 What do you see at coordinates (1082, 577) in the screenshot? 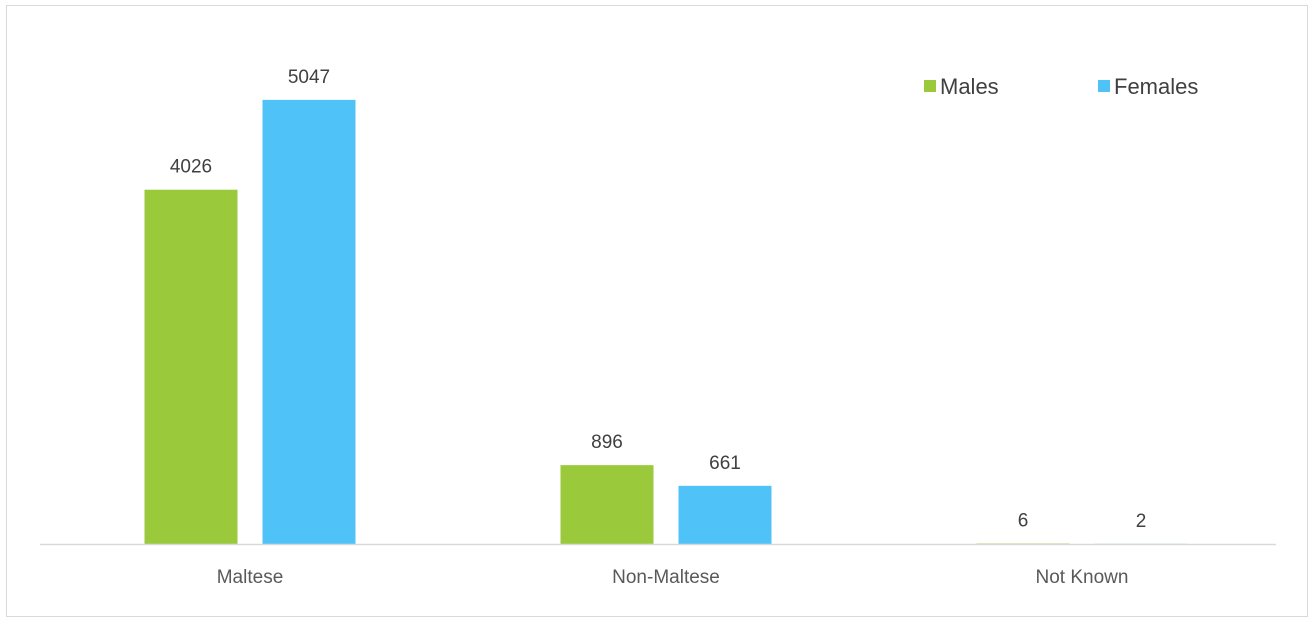
I see `category-label-not-known: Not Known` at bounding box center [1082, 577].